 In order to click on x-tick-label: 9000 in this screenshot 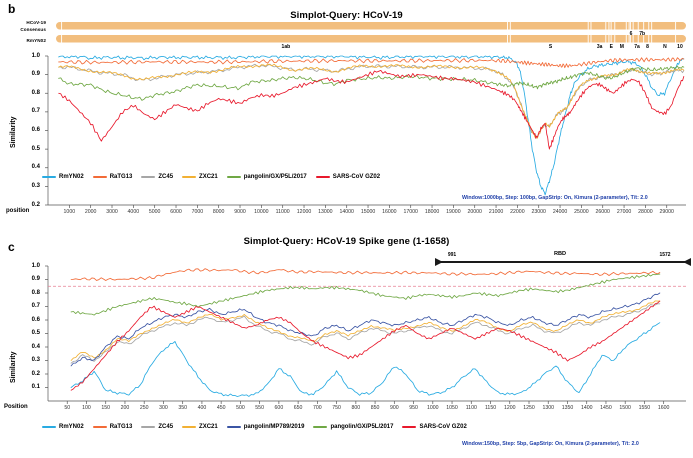, I will do `click(240, 212)`.